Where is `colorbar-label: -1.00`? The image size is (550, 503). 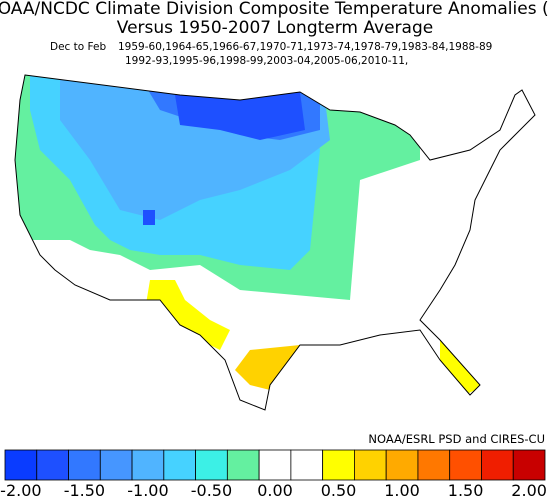 colorbar-label: -1.00 is located at coordinates (147, 490).